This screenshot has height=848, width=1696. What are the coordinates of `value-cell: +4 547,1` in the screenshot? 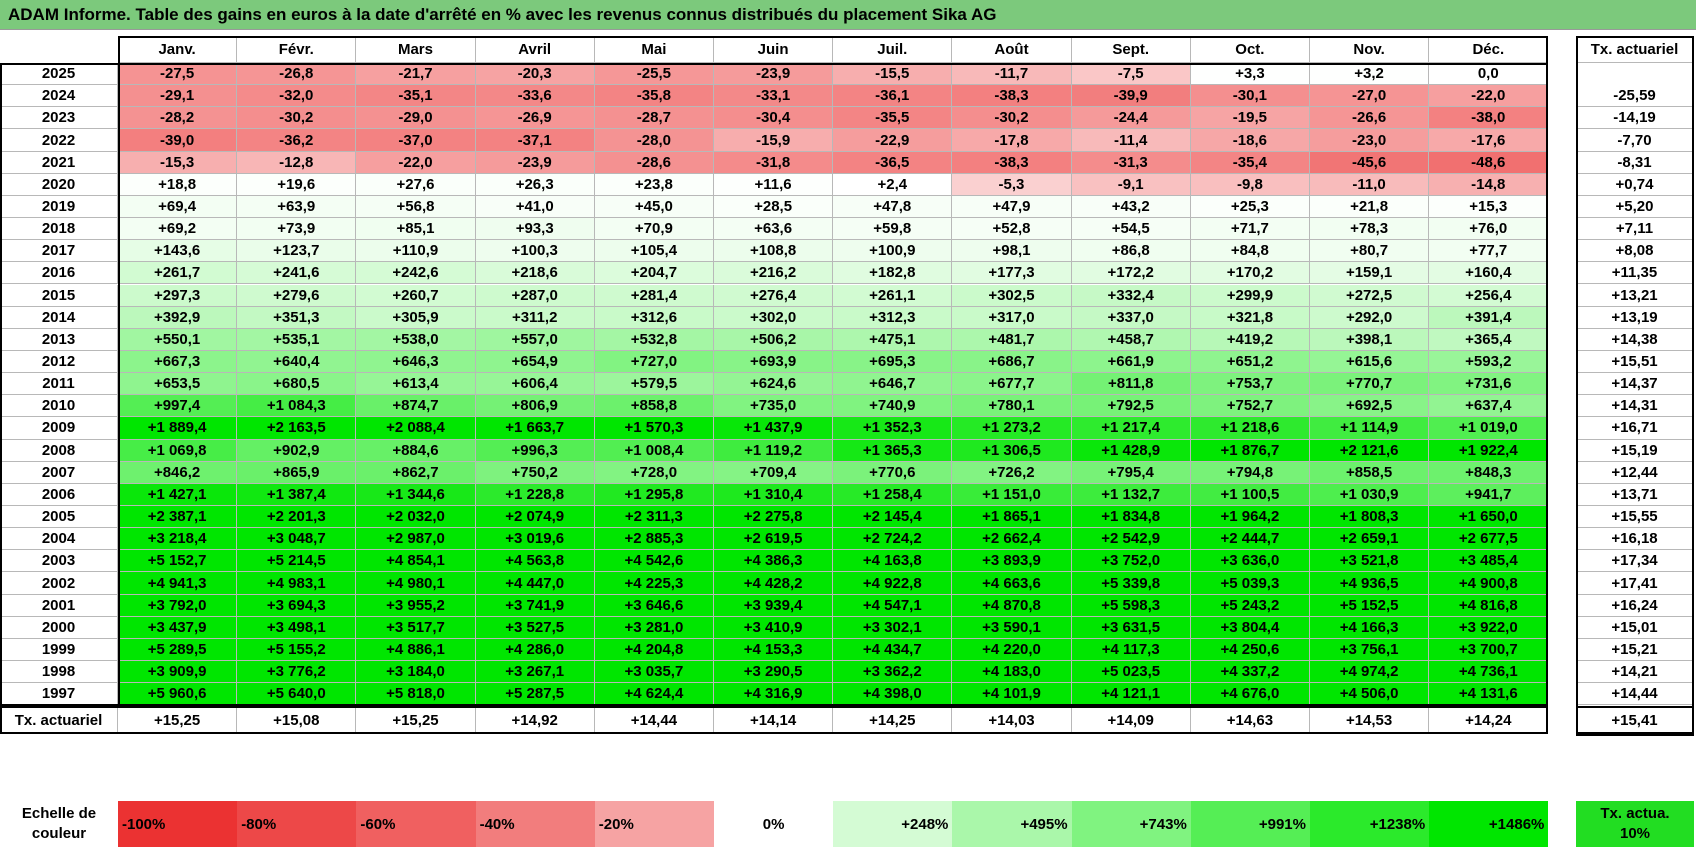 It's located at (893, 605).